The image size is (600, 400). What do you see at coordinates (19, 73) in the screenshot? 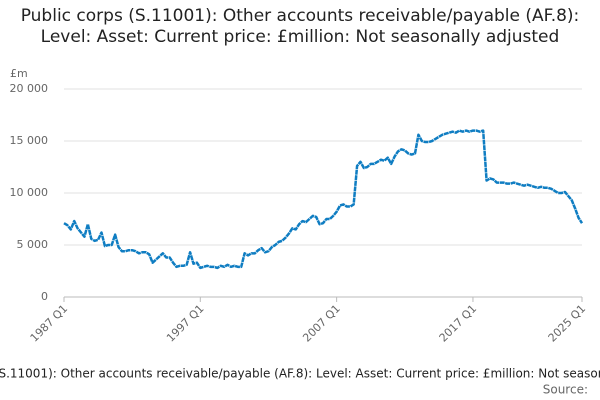
I see `y-unit-label: £m` at bounding box center [19, 73].